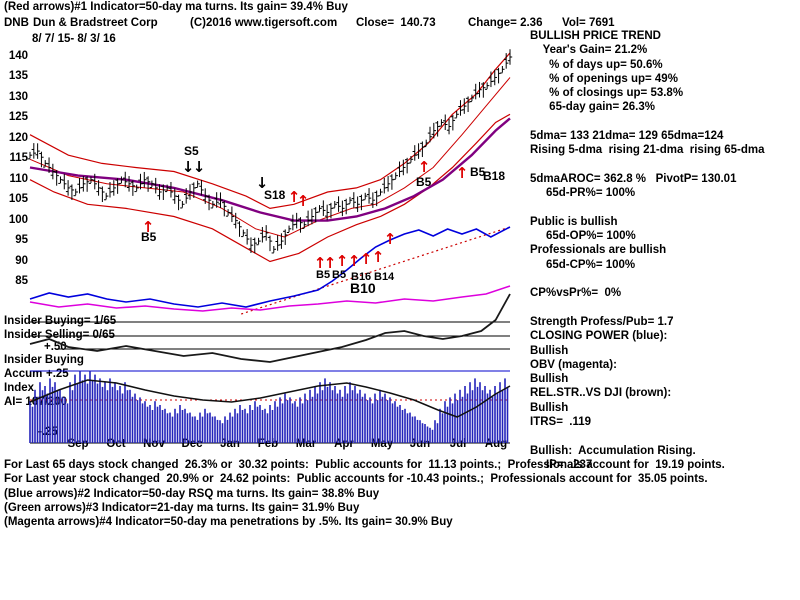 The height and width of the screenshot is (600, 800). Describe the element at coordinates (505, 23) in the screenshot. I see `change-value: Change= 2.36` at that location.